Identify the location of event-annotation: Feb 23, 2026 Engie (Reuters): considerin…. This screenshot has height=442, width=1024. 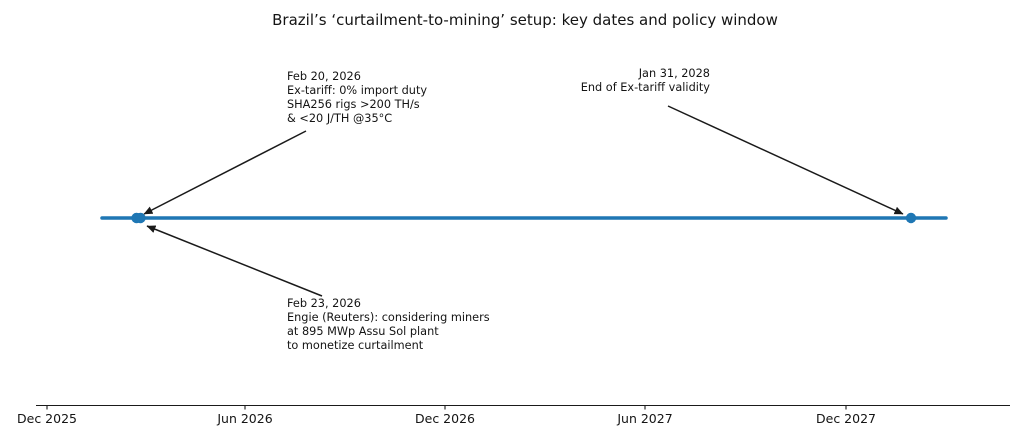
(388, 324).